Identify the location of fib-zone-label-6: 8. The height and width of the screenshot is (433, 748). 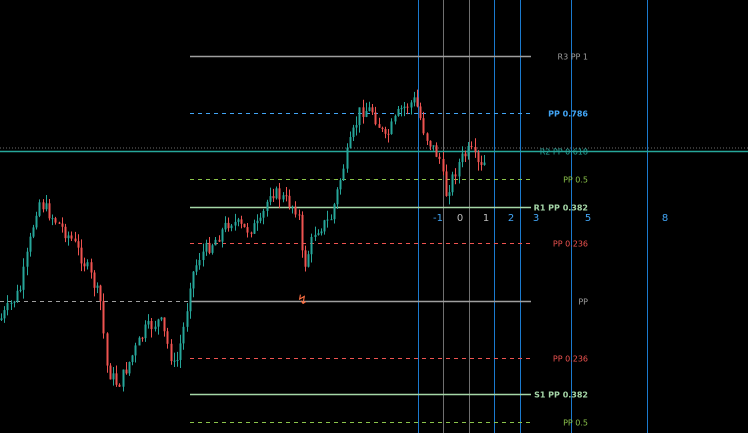
(665, 218).